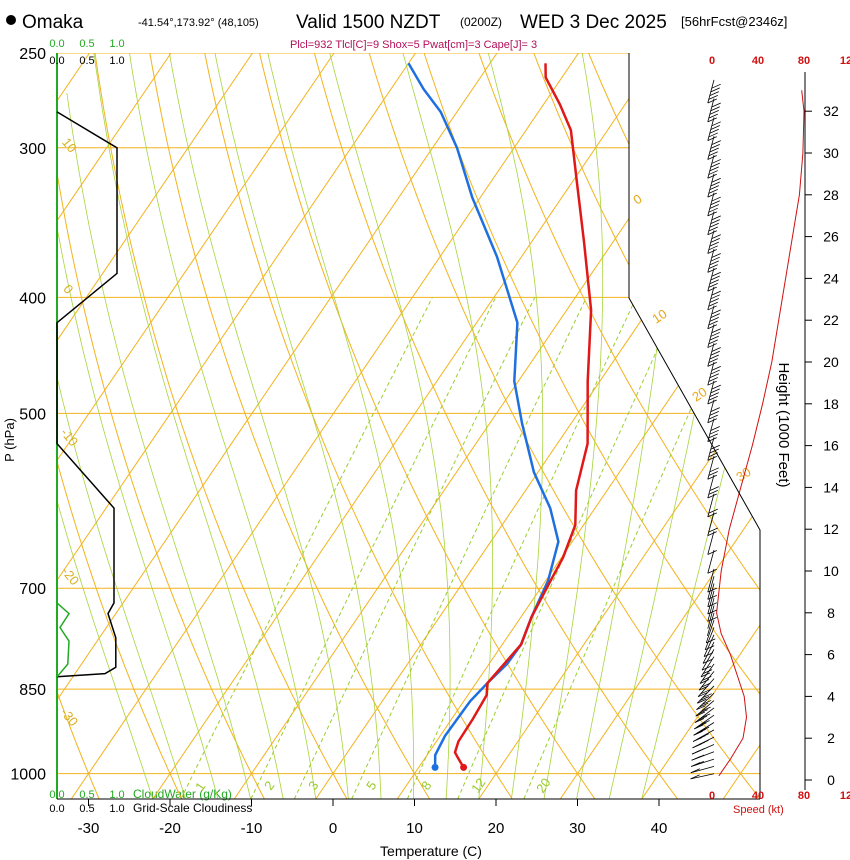  What do you see at coordinates (831, 738) in the screenshot?
I see `height-tick-label: 2` at bounding box center [831, 738].